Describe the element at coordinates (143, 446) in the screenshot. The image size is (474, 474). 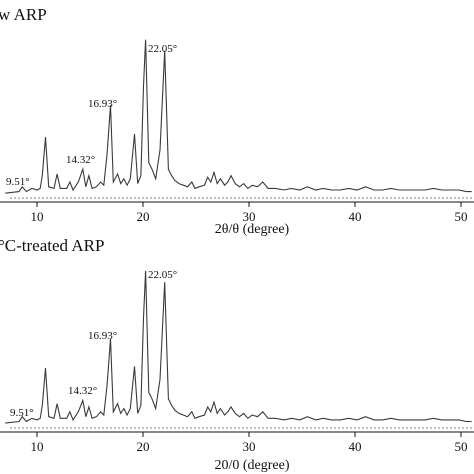
I see `bottom-x-tick-label-20: 20` at that location.